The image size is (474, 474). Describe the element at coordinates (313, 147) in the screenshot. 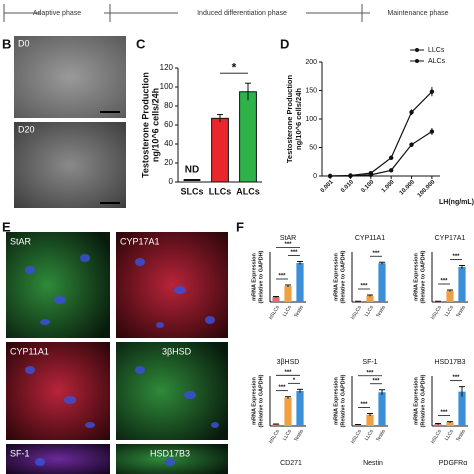

I see `y-tick-label: 50` at that location.